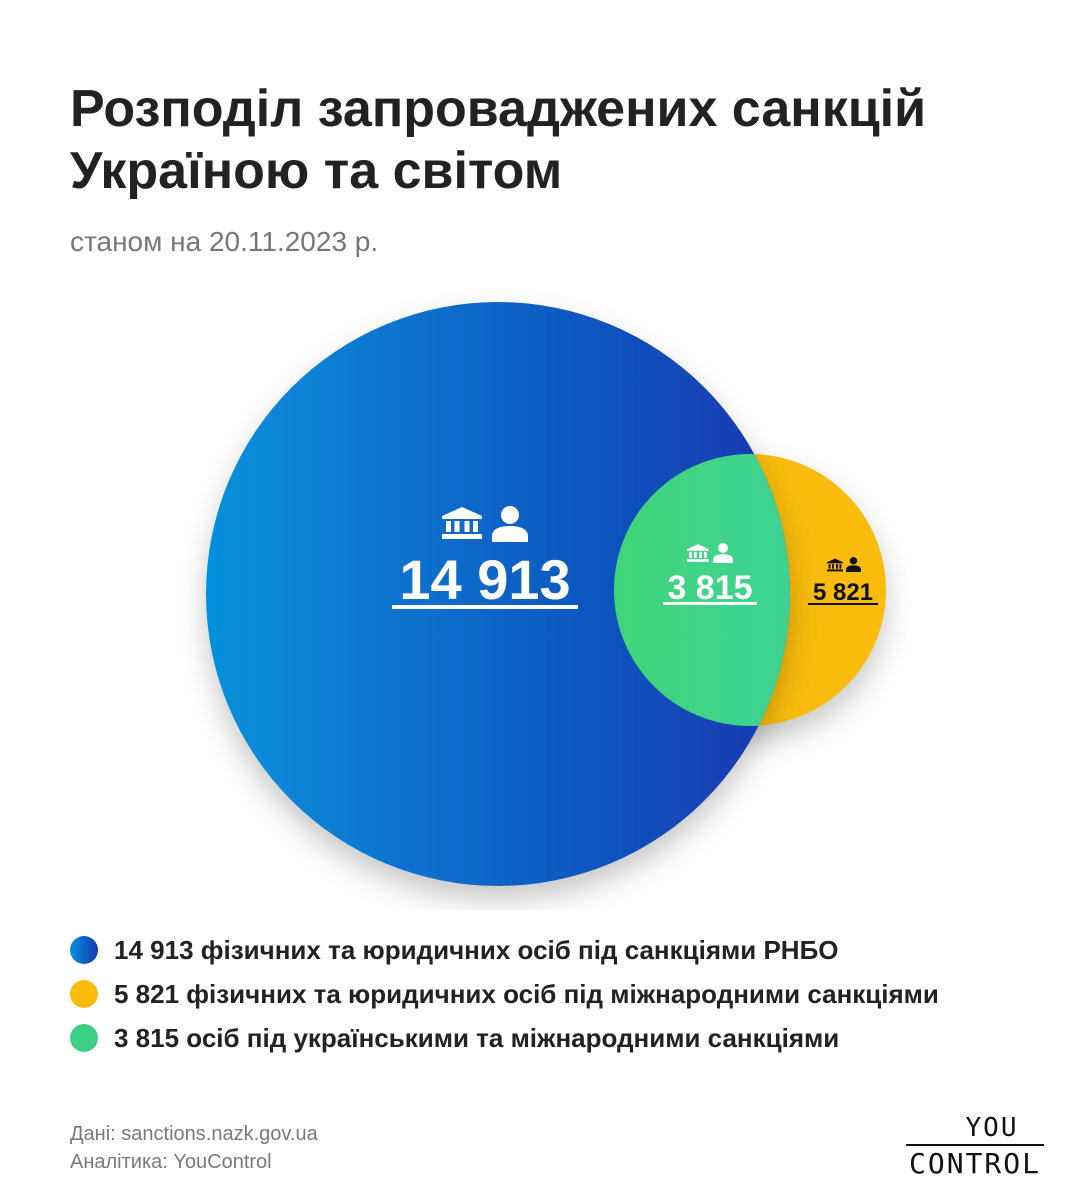  Describe the element at coordinates (974, 1163) in the screenshot. I see `logo-bottom-text: CONTROL` at that location.